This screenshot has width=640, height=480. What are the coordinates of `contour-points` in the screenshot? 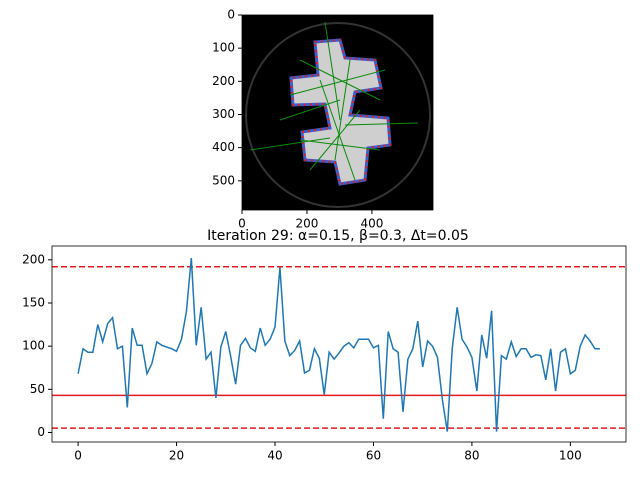 It's located at (340, 112).